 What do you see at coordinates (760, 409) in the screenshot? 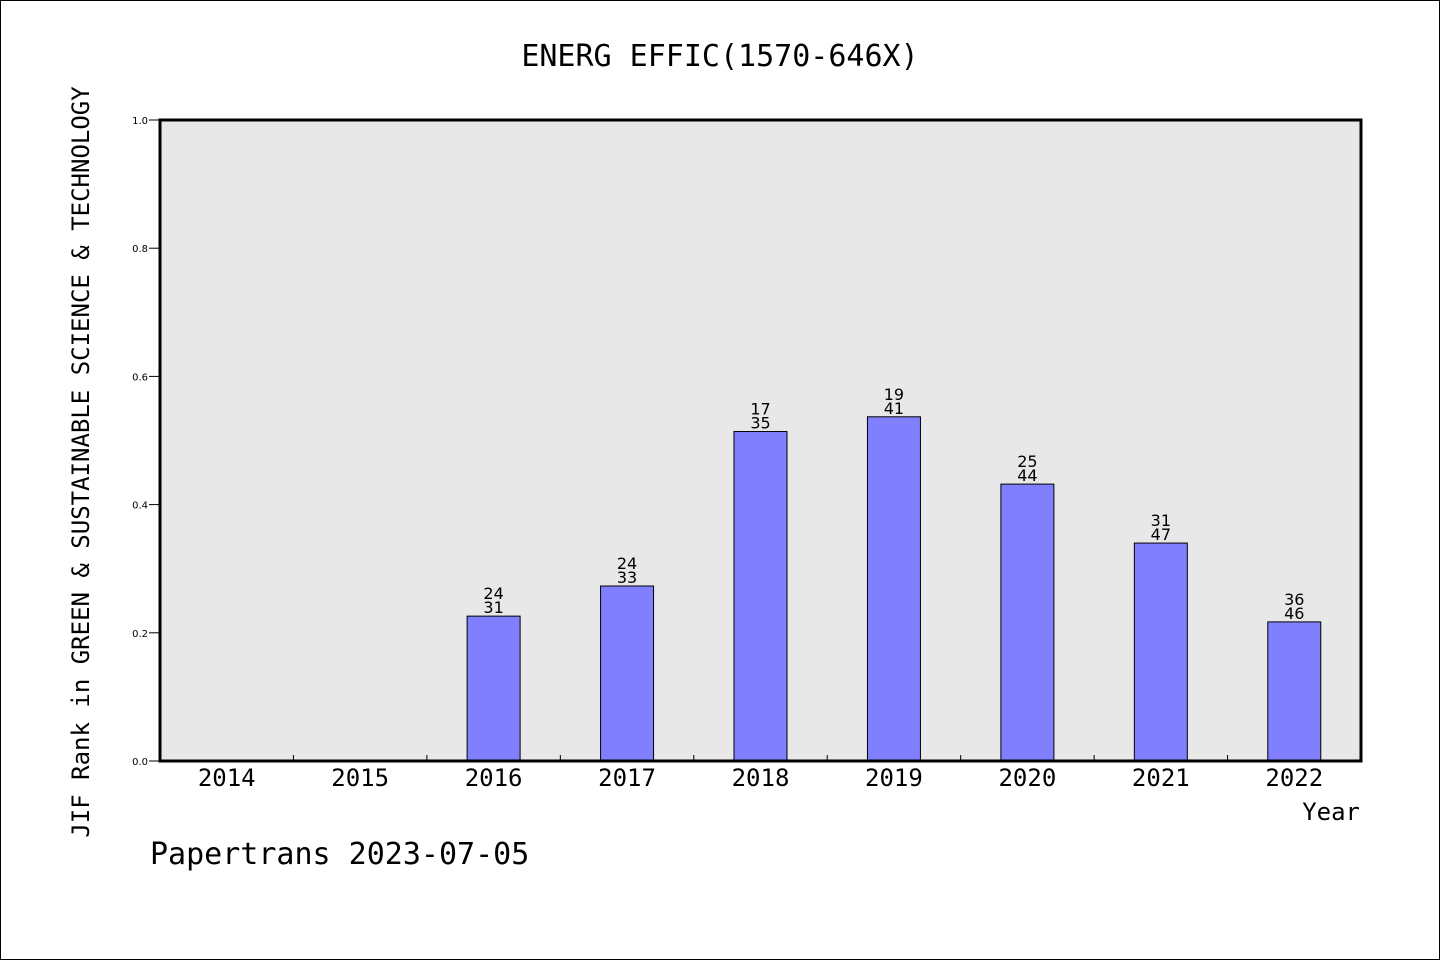
I see `bar-rank-label: 17` at bounding box center [760, 409].